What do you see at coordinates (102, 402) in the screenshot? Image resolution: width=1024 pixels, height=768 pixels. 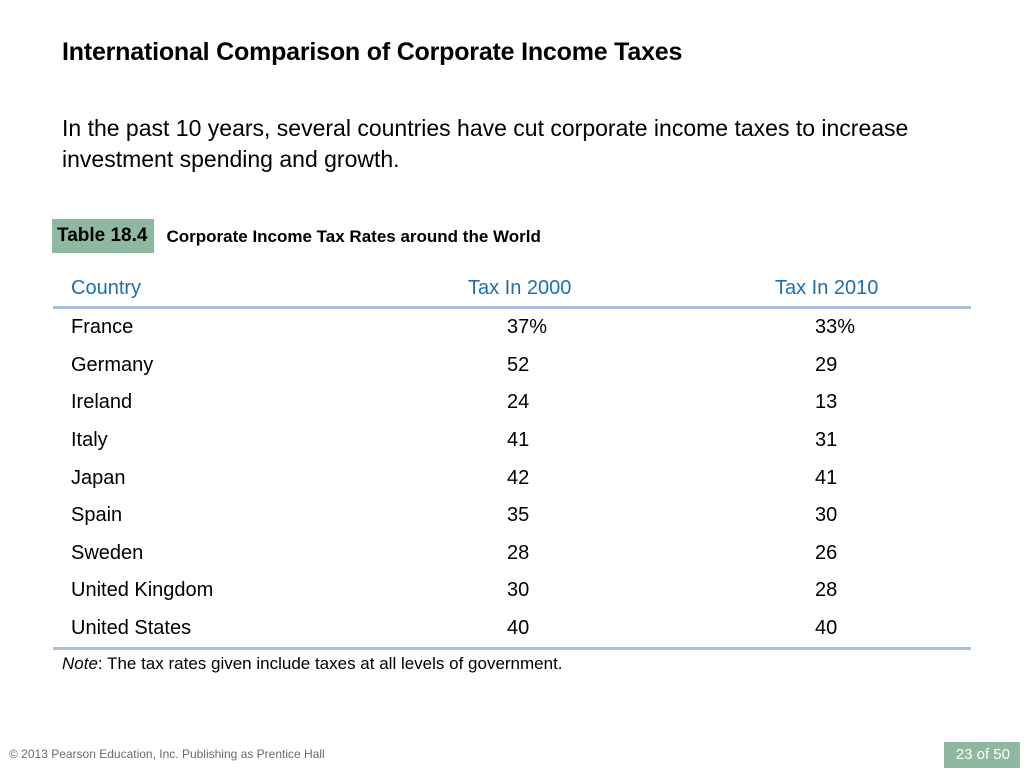 I see `cell-country: Ireland` at bounding box center [102, 402].